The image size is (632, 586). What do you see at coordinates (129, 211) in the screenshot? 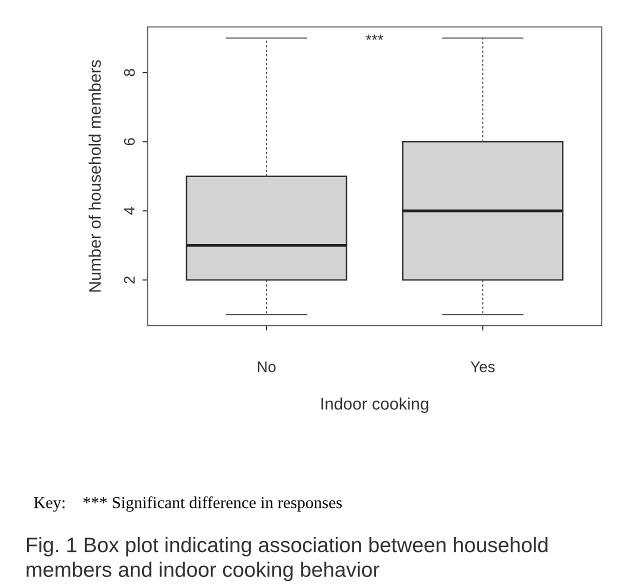
I see `y-tick-label: 4` at bounding box center [129, 211].